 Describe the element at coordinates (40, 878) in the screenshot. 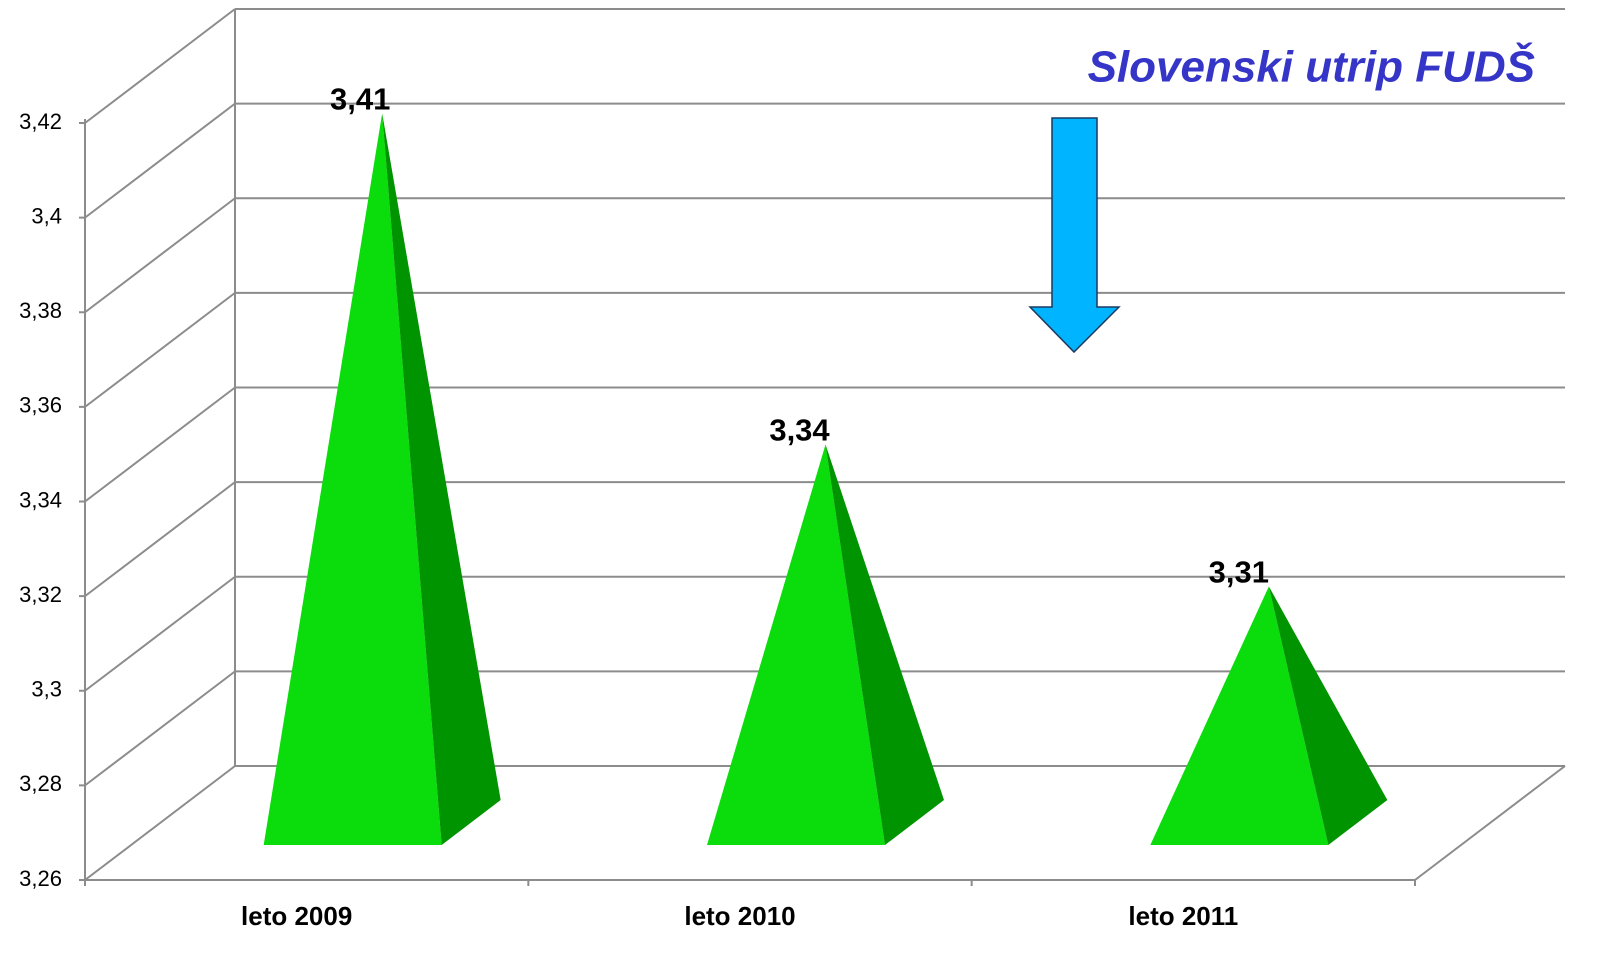

I see `y-tick-label: 3,26` at that location.